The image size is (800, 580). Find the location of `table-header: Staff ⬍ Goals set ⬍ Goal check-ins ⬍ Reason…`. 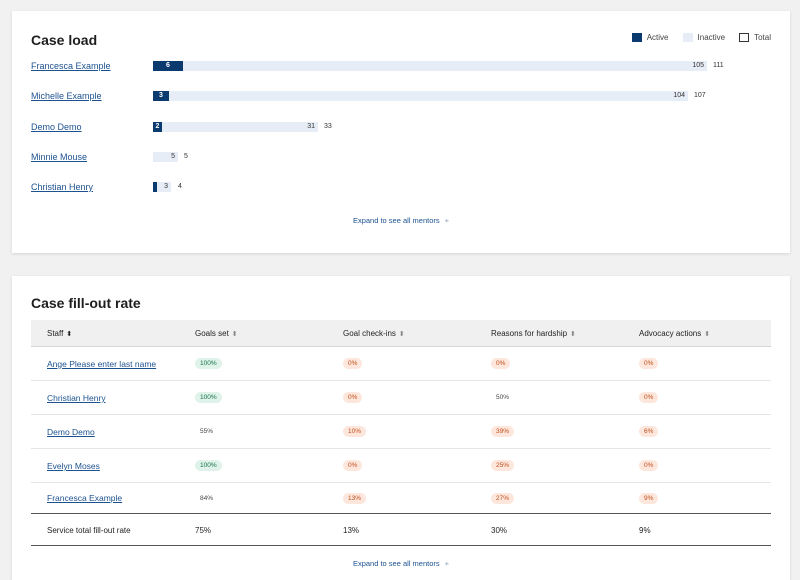

table-header: Staff ⬍ Goals set ⬍ Goal check-ins ⬍ Reason… is located at coordinates (401, 333).